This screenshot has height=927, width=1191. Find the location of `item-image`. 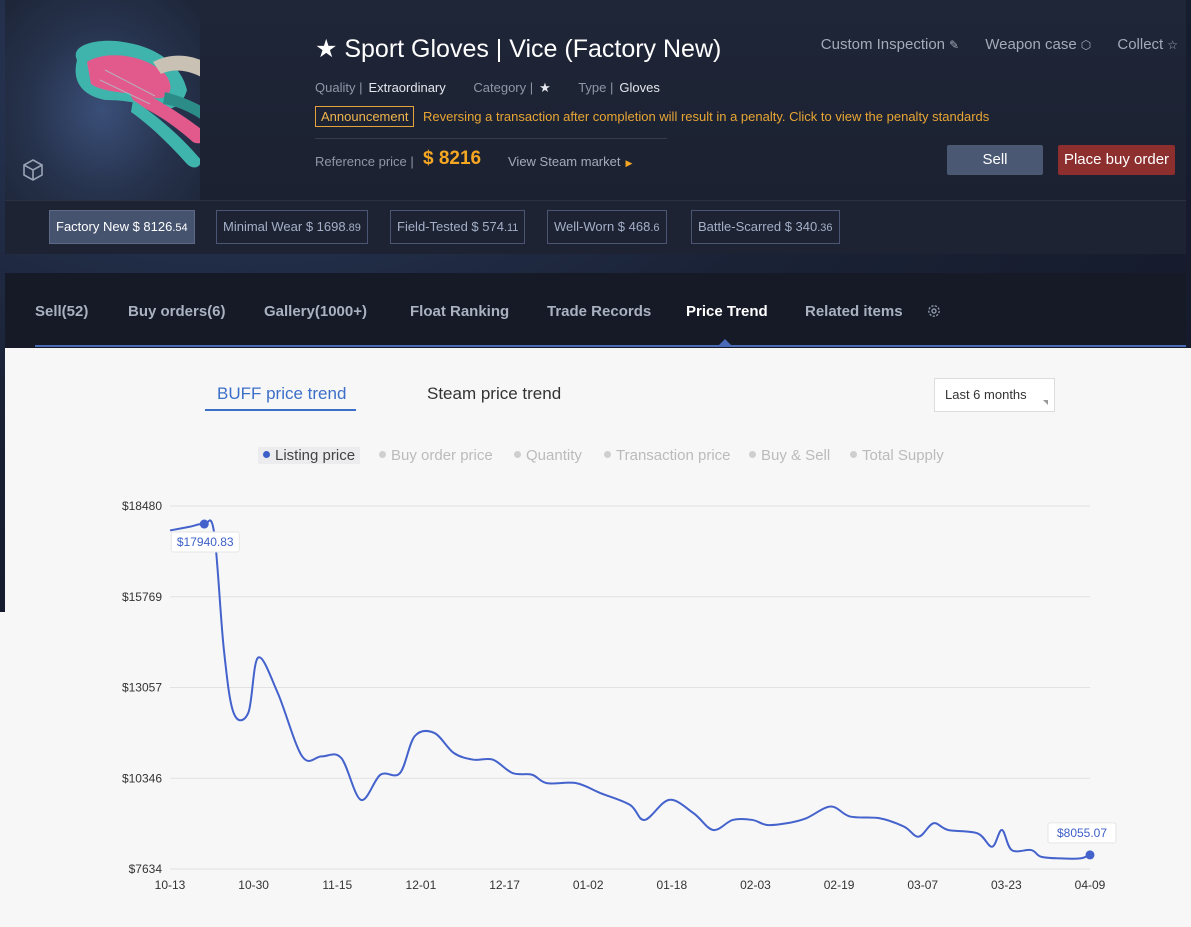

item-image is located at coordinates (111, 100).